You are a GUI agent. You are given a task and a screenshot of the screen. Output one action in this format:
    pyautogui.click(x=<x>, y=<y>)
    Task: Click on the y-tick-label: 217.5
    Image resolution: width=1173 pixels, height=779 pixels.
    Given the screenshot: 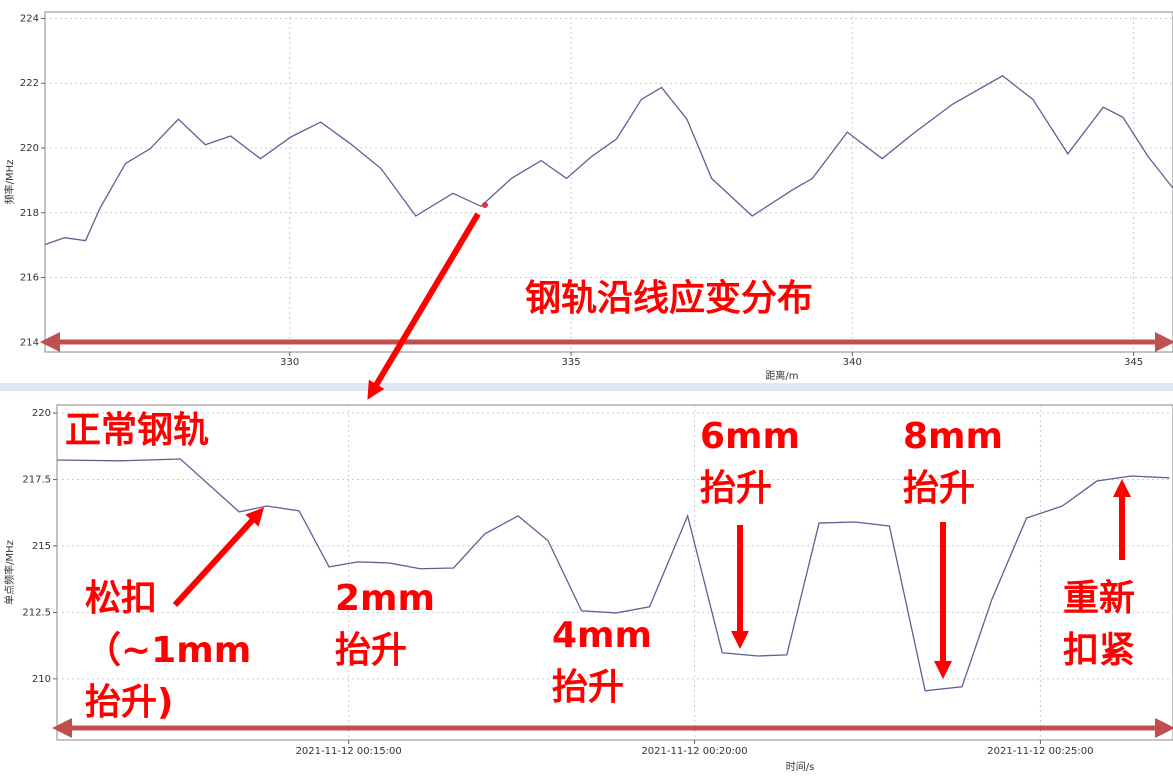 What is the action you would take?
    pyautogui.click(x=36, y=479)
    